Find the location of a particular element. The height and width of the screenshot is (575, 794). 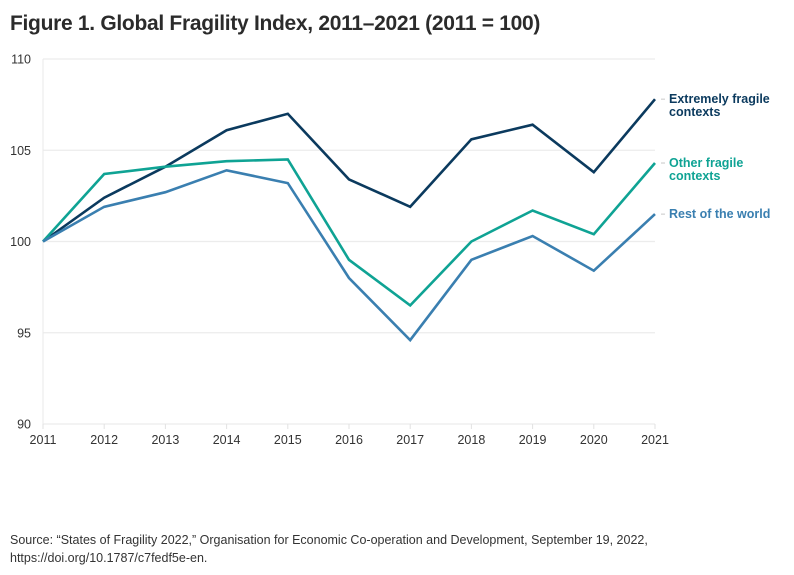

y-tick-label: 90 is located at coordinates (24, 425).